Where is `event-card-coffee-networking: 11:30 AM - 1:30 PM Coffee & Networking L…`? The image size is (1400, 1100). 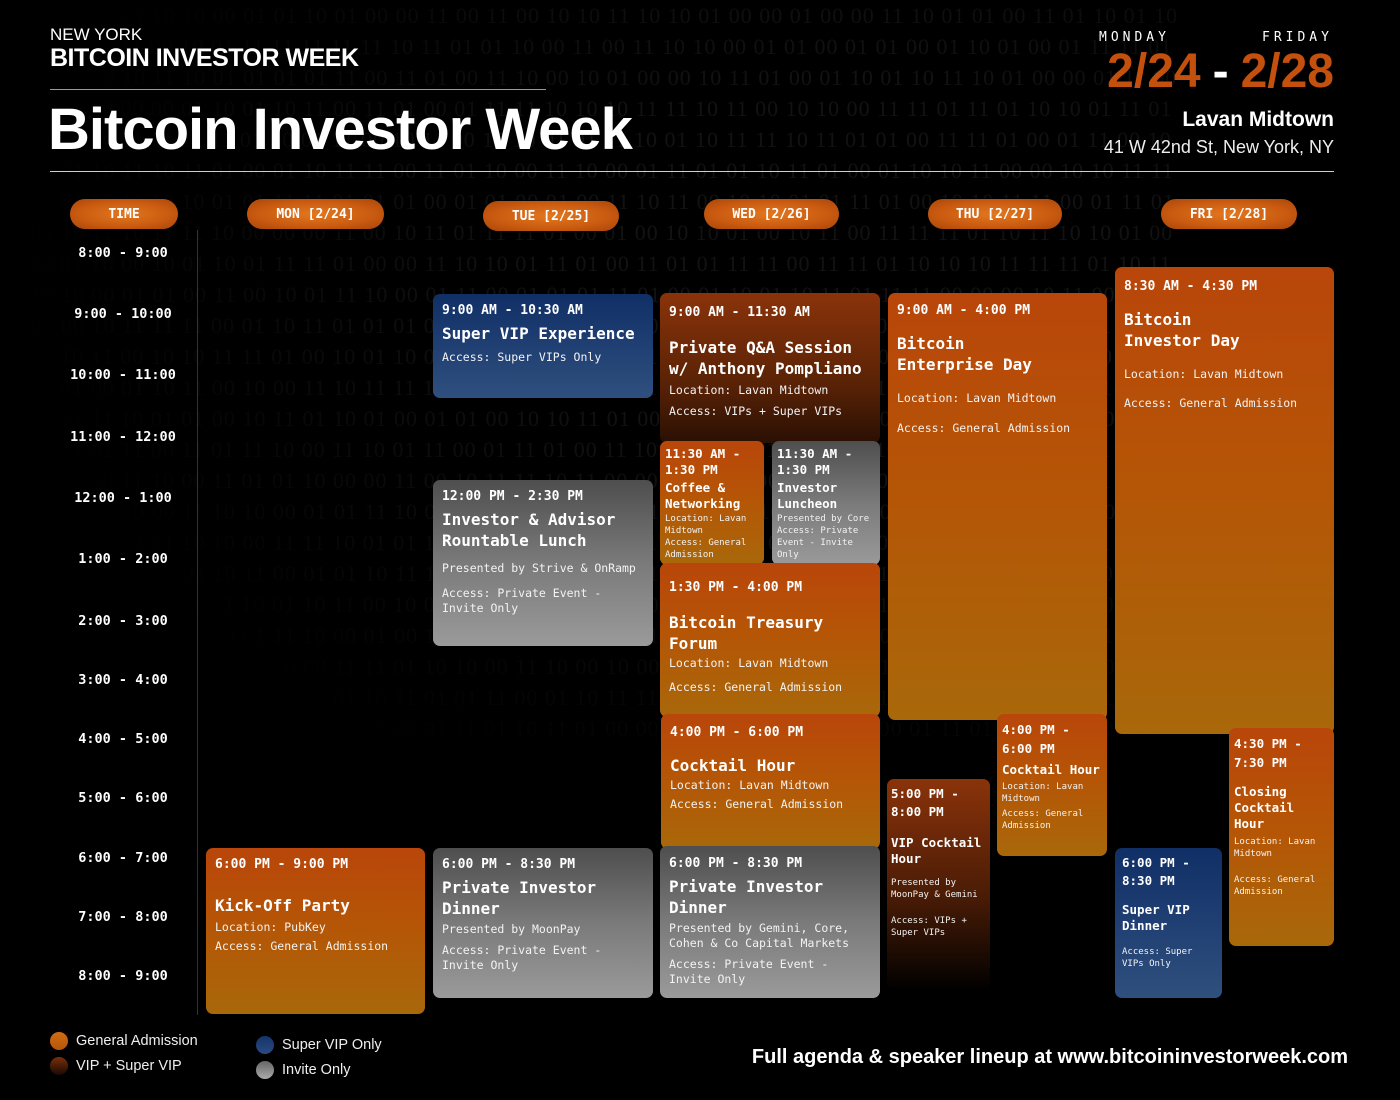 event-card-coffee-networking: 11:30 AM - 1:30 PM Coffee & Networking L… is located at coordinates (712, 503).